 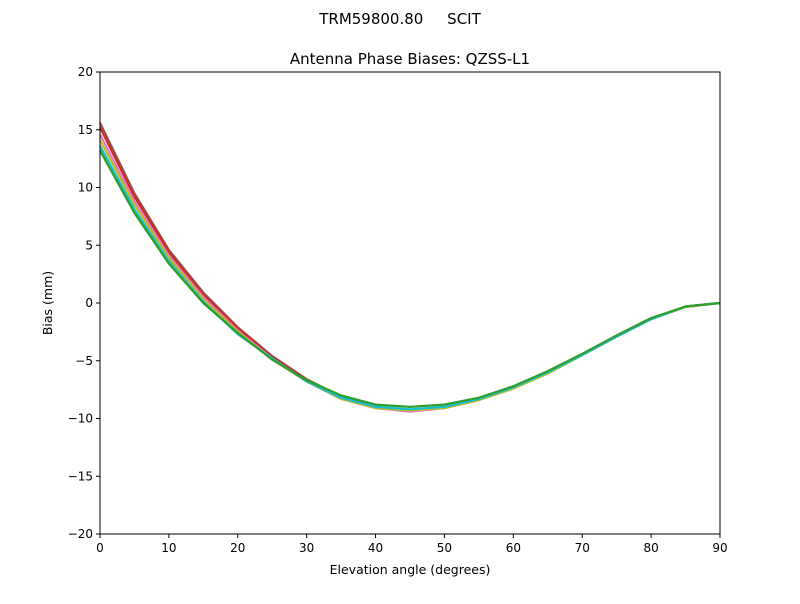 I want to click on y-tick-label: 20, so click(x=85, y=72).